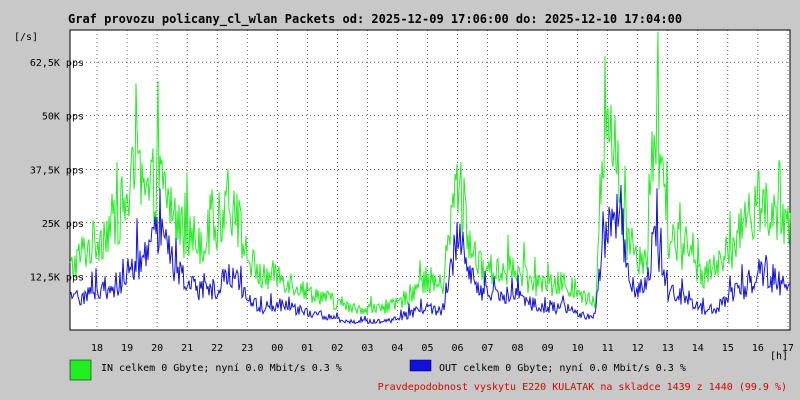 Image resolution: width=800 pixels, height=400 pixels. What do you see at coordinates (127, 348) in the screenshot?
I see `x-tick-label-1: 19` at bounding box center [127, 348].